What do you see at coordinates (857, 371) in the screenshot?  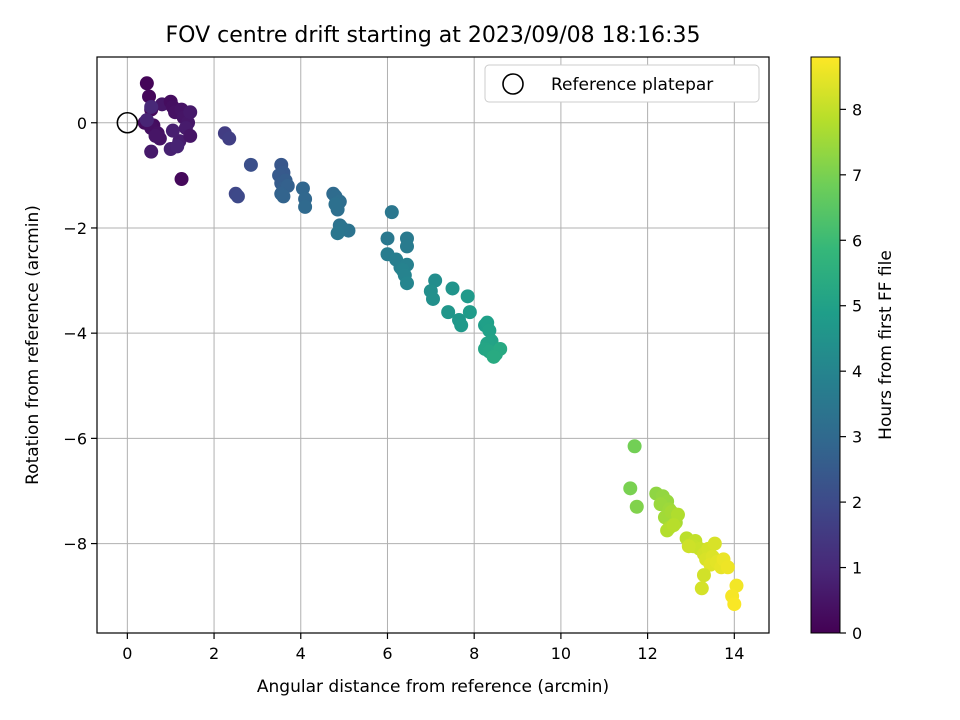 I see `colorbar-tick-label: 4` at bounding box center [857, 371].